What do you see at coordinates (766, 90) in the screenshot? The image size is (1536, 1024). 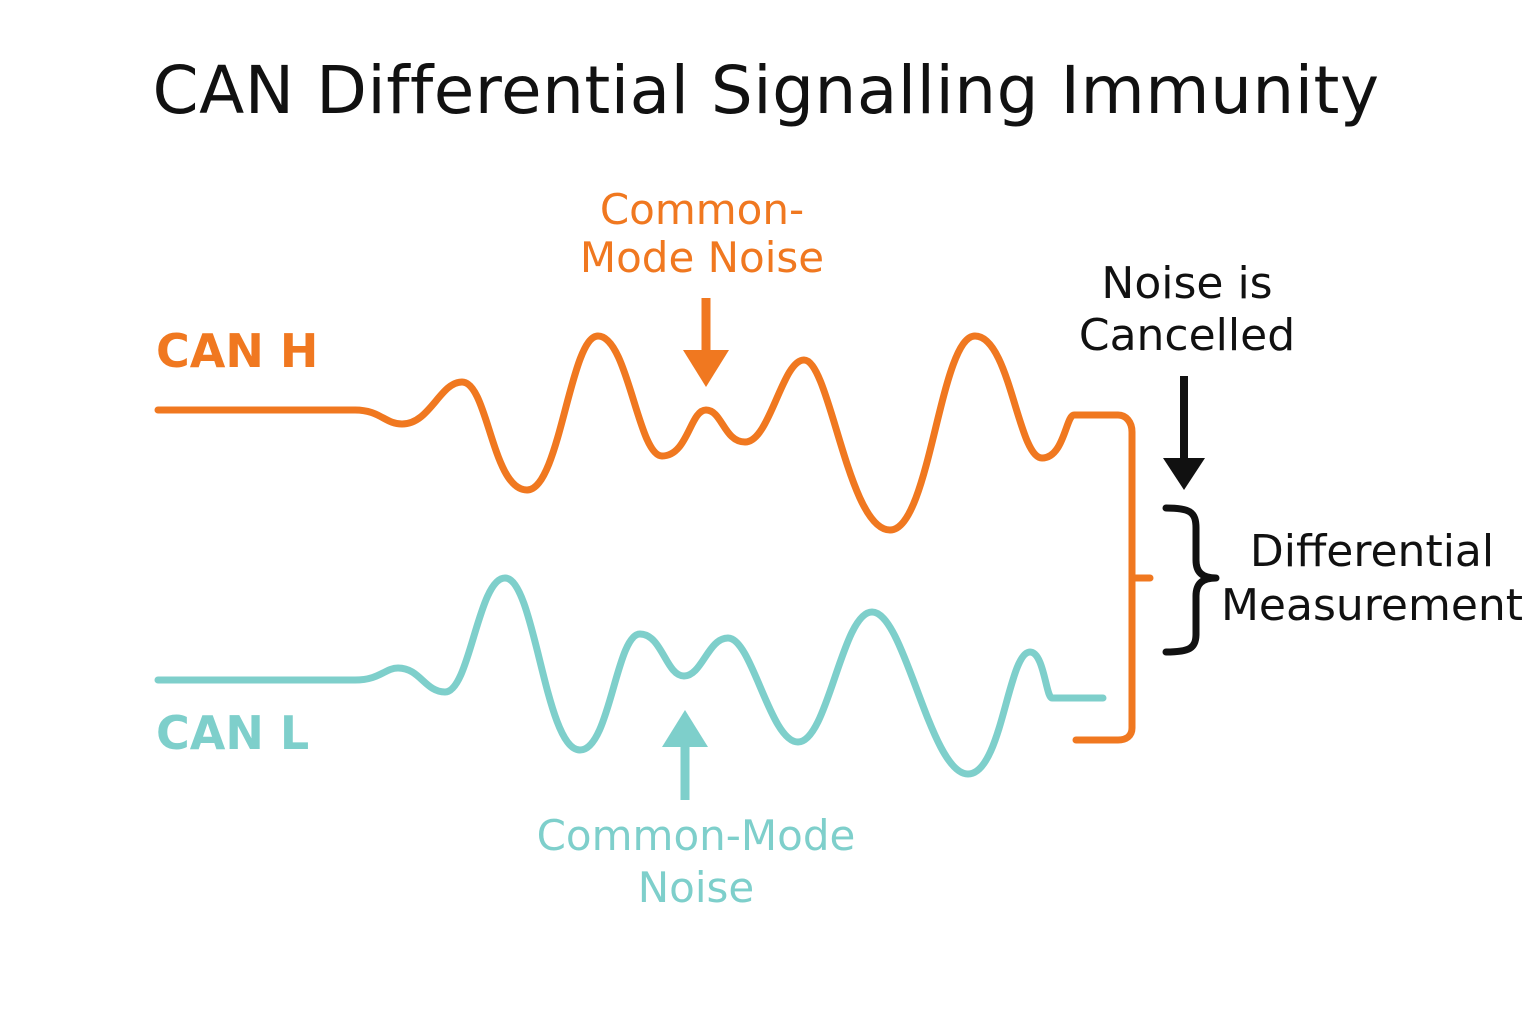 I see `diagram-title: CAN Differential Signalling Immunity` at bounding box center [766, 90].